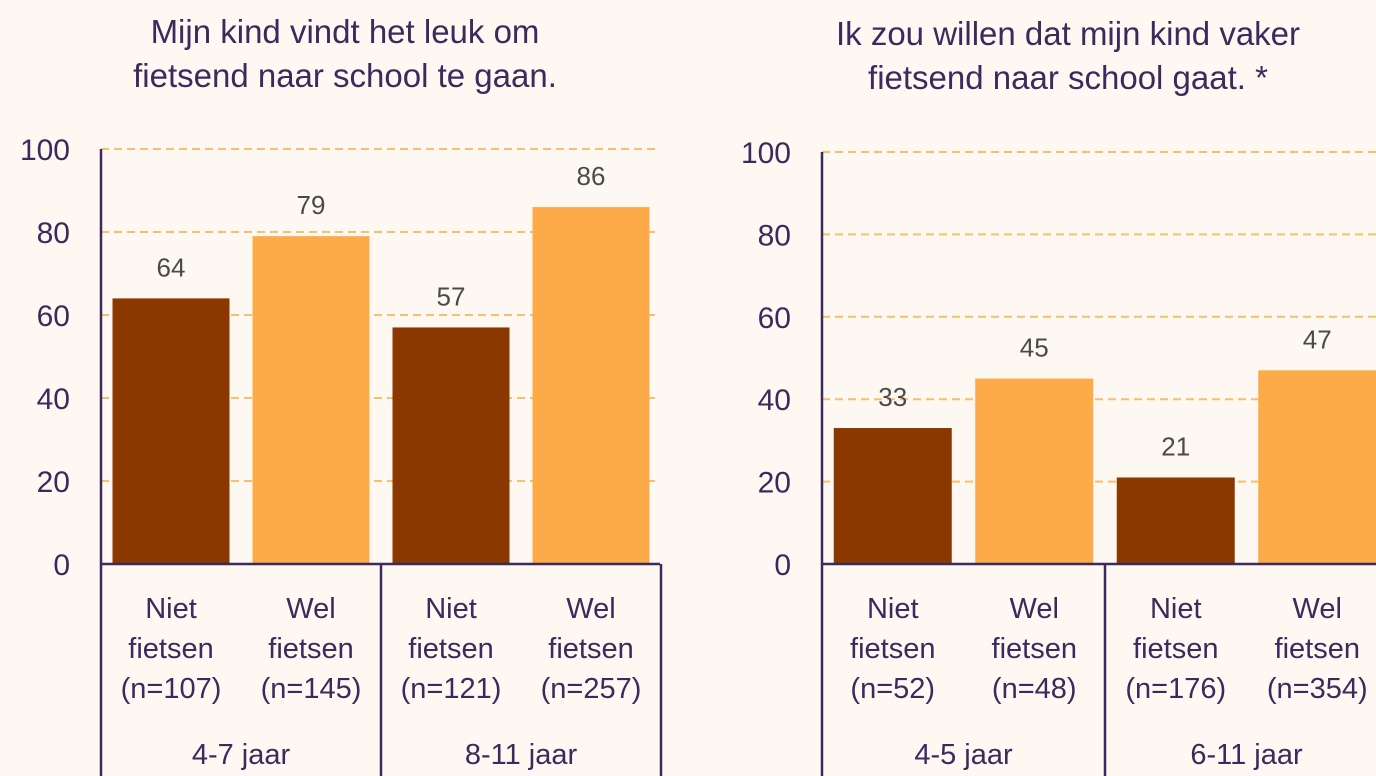 The height and width of the screenshot is (776, 1376). What do you see at coordinates (892, 397) in the screenshot?
I see `data-label: 33` at bounding box center [892, 397].